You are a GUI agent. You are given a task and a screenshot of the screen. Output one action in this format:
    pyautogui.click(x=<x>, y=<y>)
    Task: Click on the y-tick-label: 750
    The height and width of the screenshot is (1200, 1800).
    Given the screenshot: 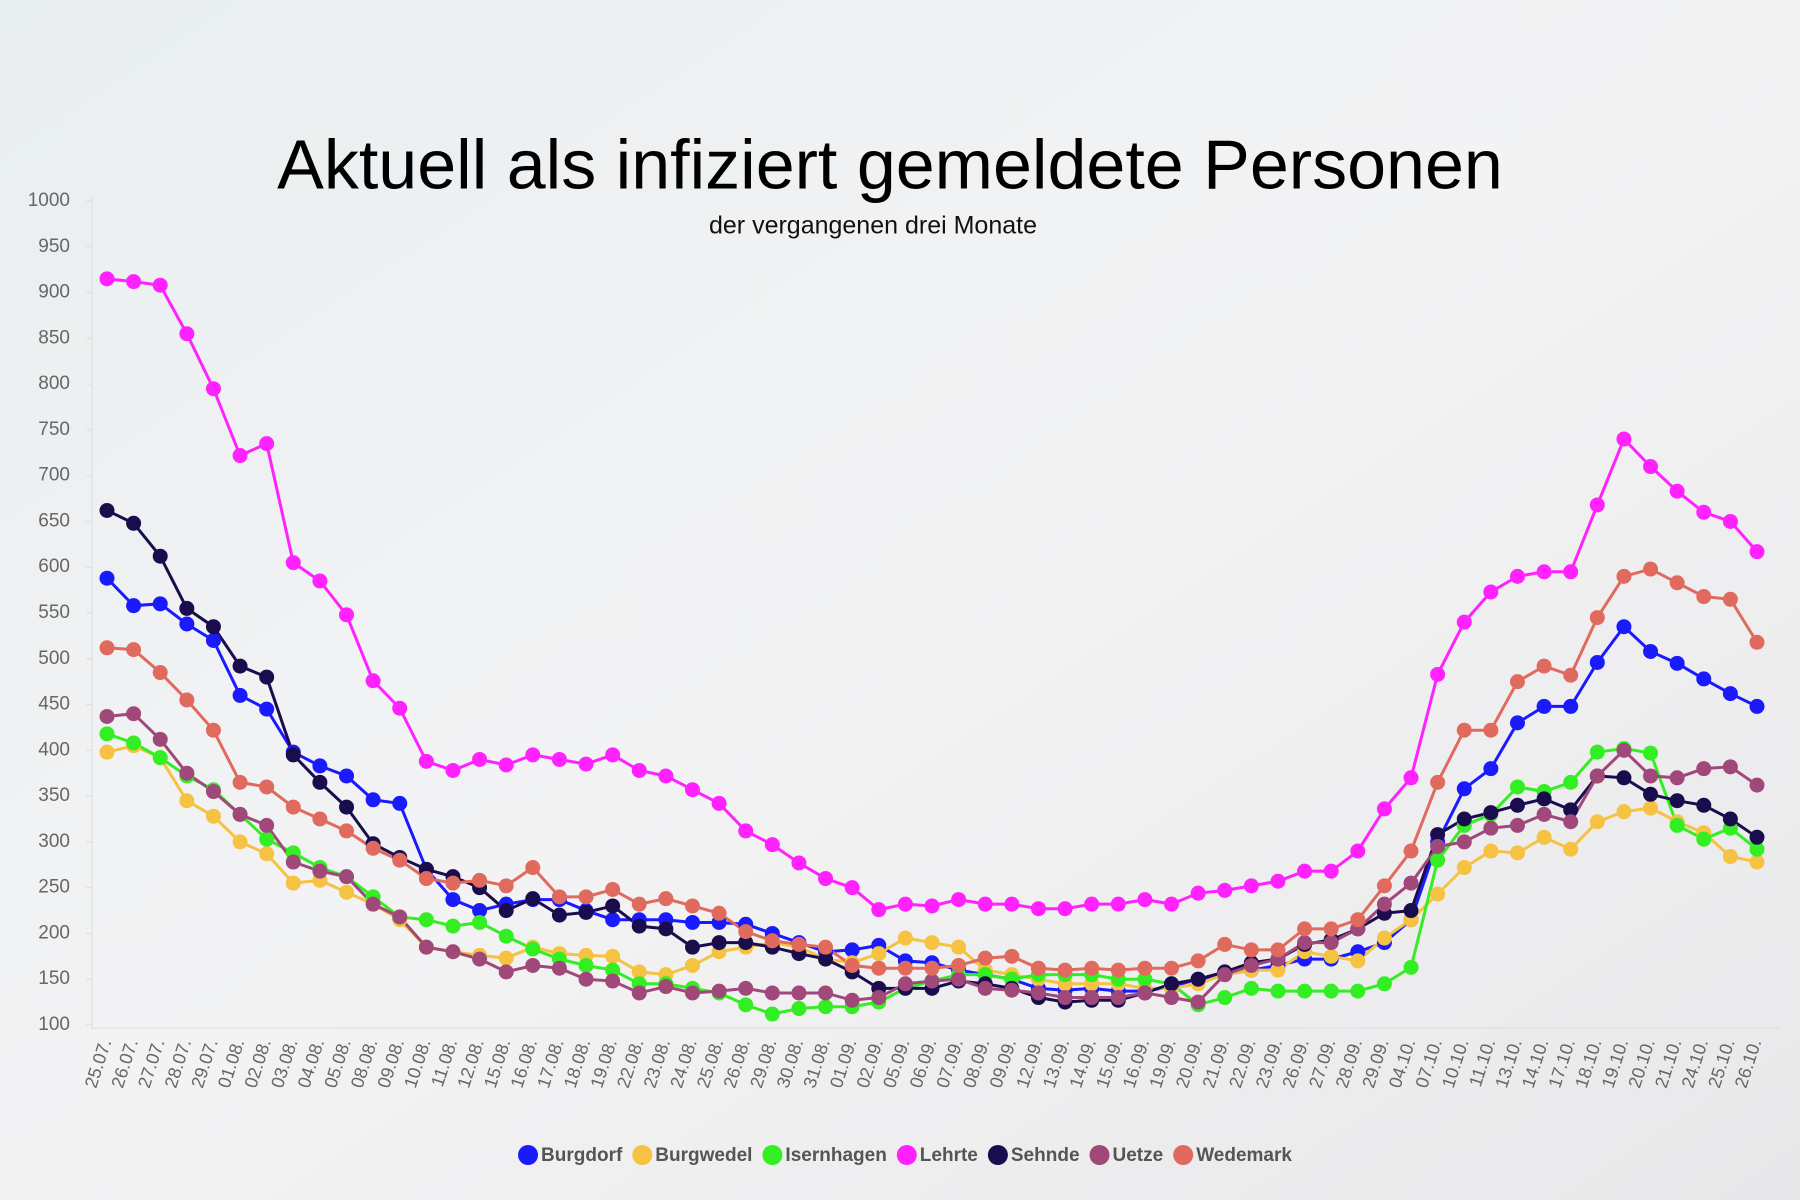 What is the action you would take?
    pyautogui.click(x=54, y=429)
    